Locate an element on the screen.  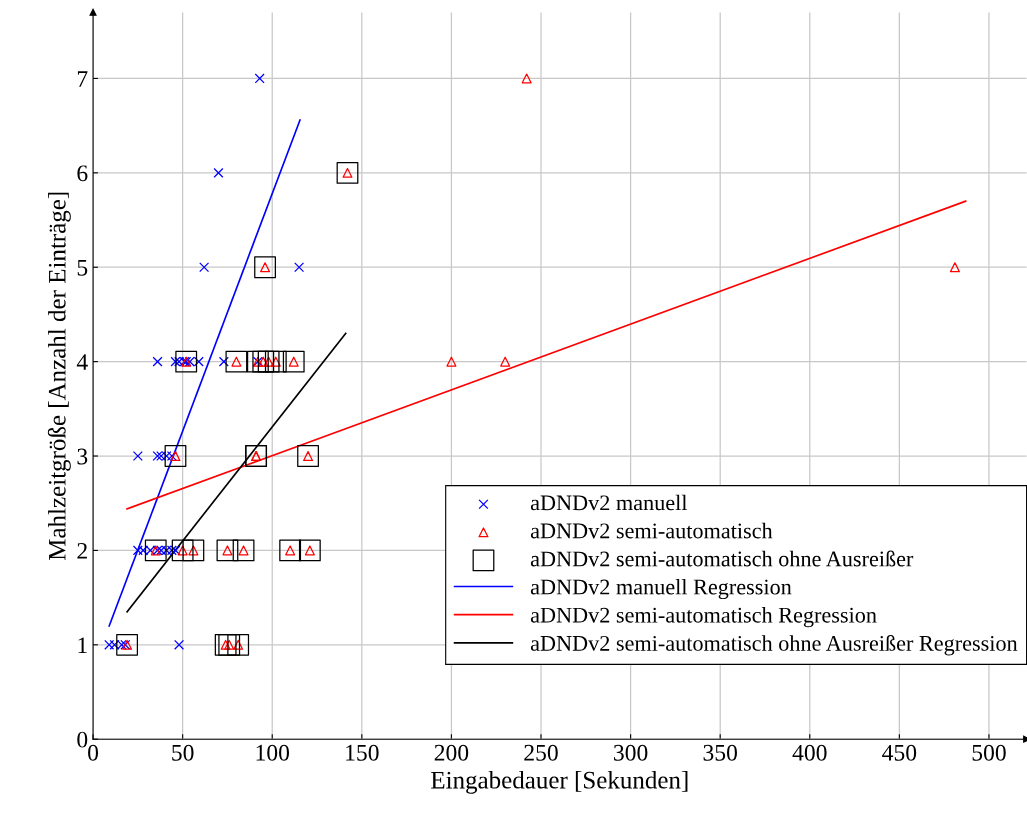
legend-label: aDNDv2 manuell is located at coordinates (609, 502).